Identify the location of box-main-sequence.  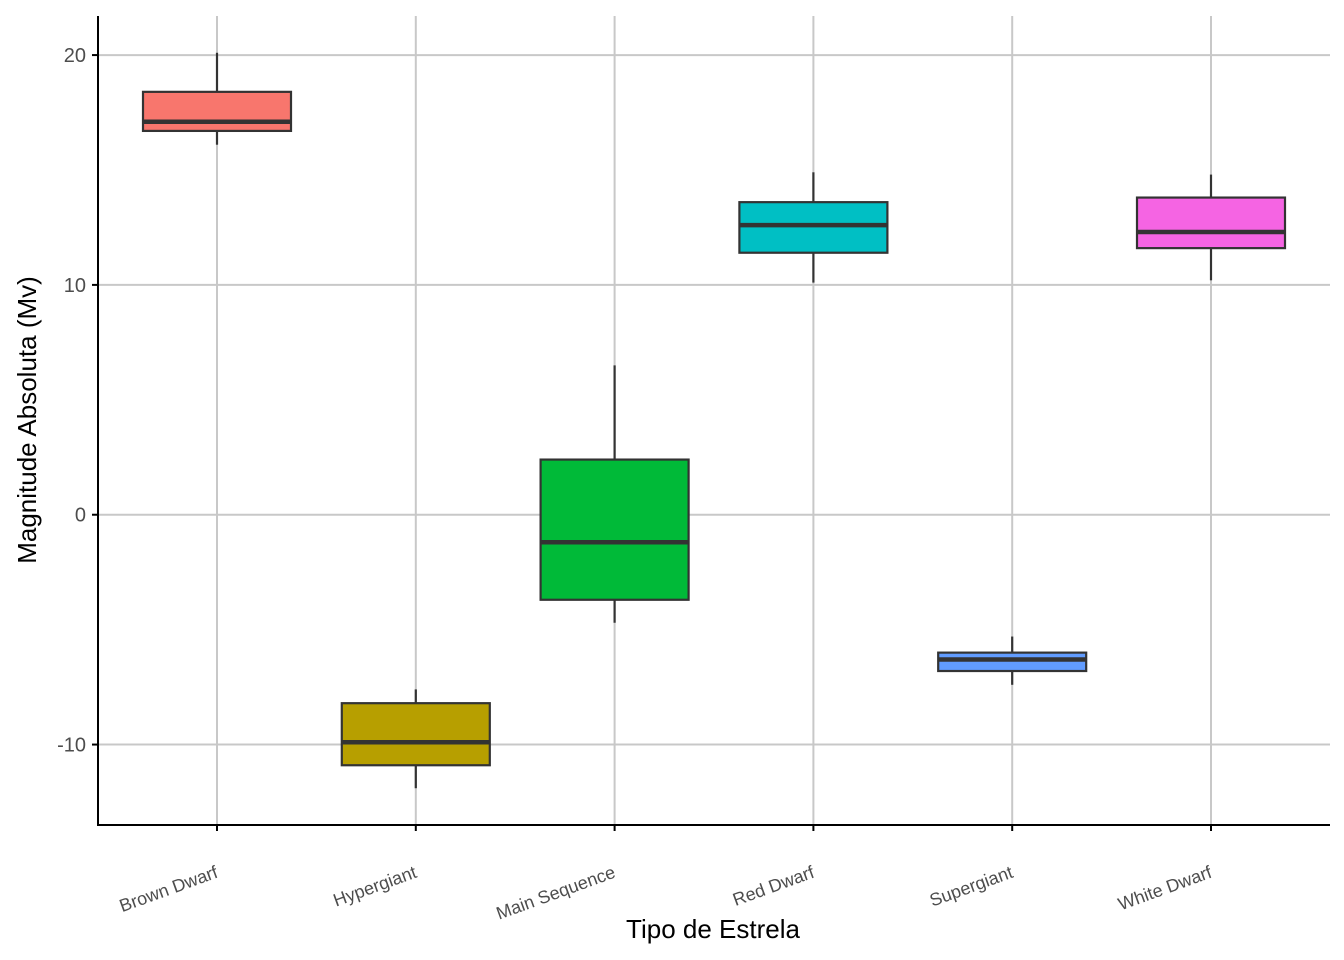
(614, 494).